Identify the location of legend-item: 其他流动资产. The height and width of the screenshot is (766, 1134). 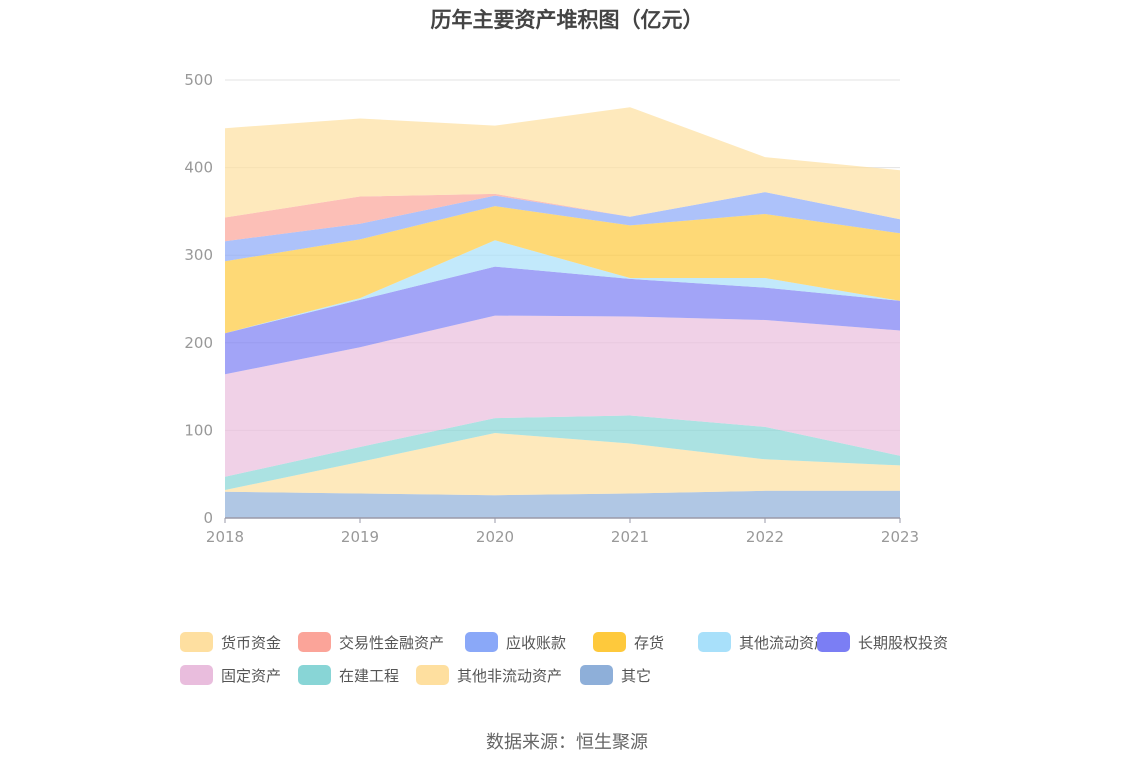
(763, 642).